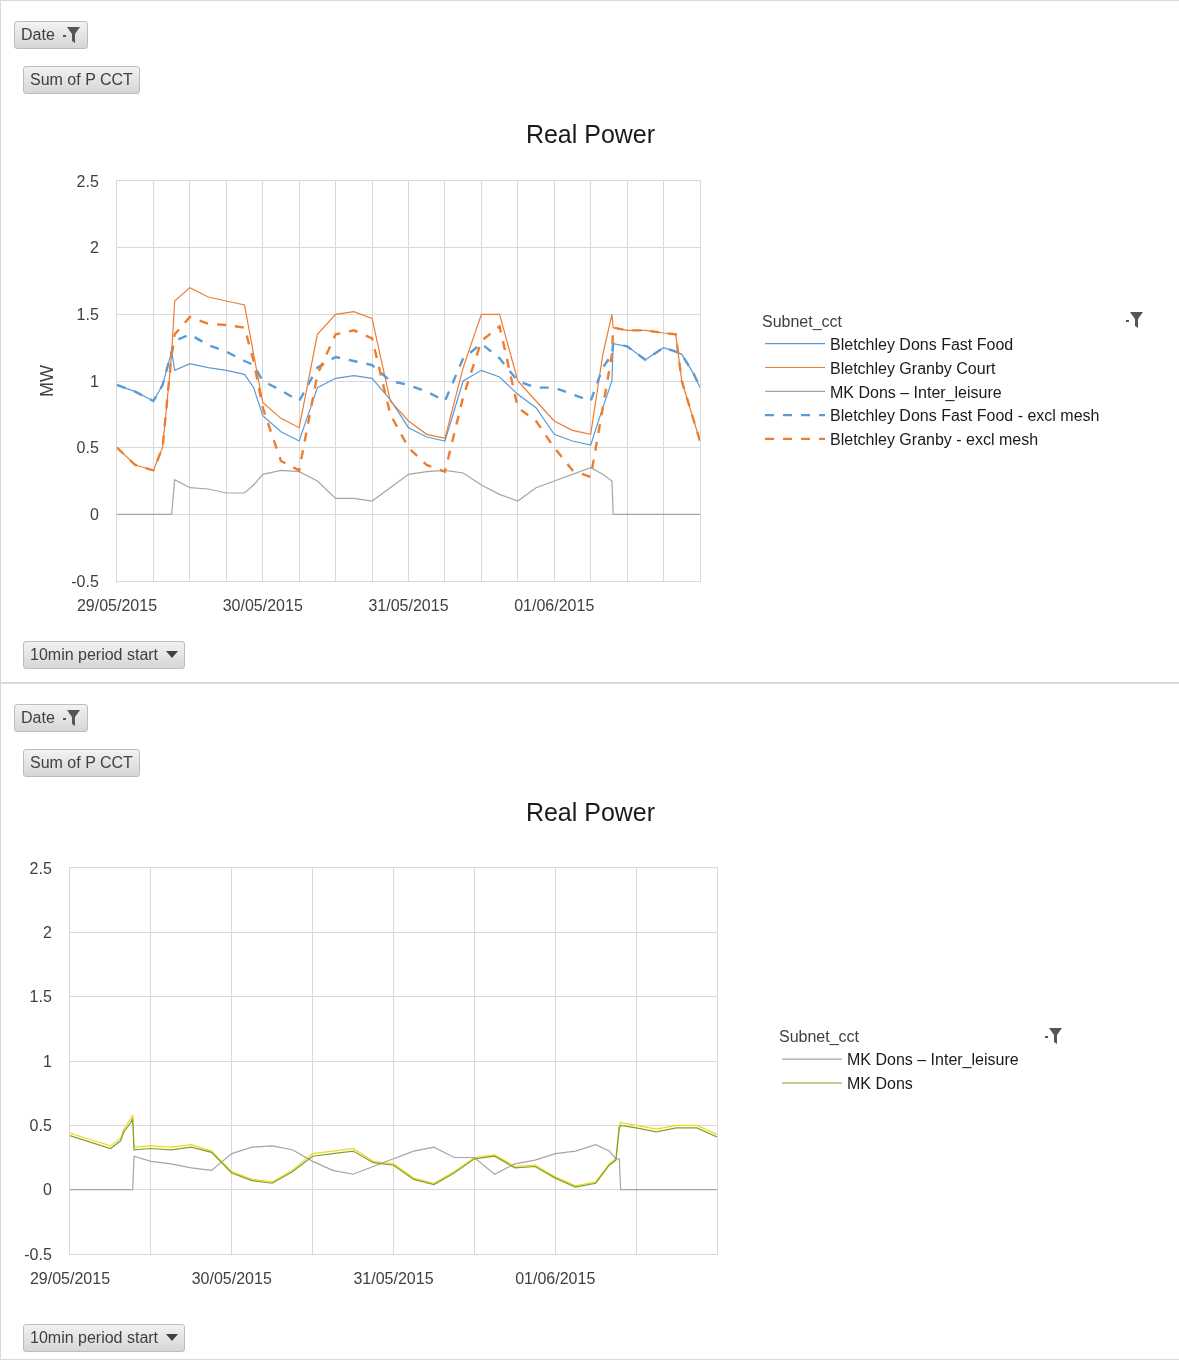  Describe the element at coordinates (880, 1084) in the screenshot. I see `legend-label: MK Dons` at that location.